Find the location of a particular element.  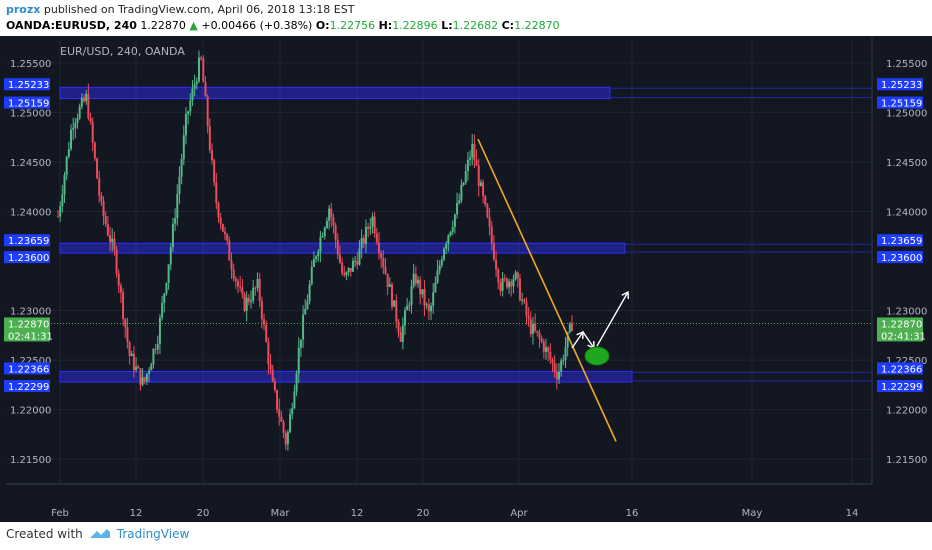

current-price-label-right: 1.22870 is located at coordinates (901, 324).